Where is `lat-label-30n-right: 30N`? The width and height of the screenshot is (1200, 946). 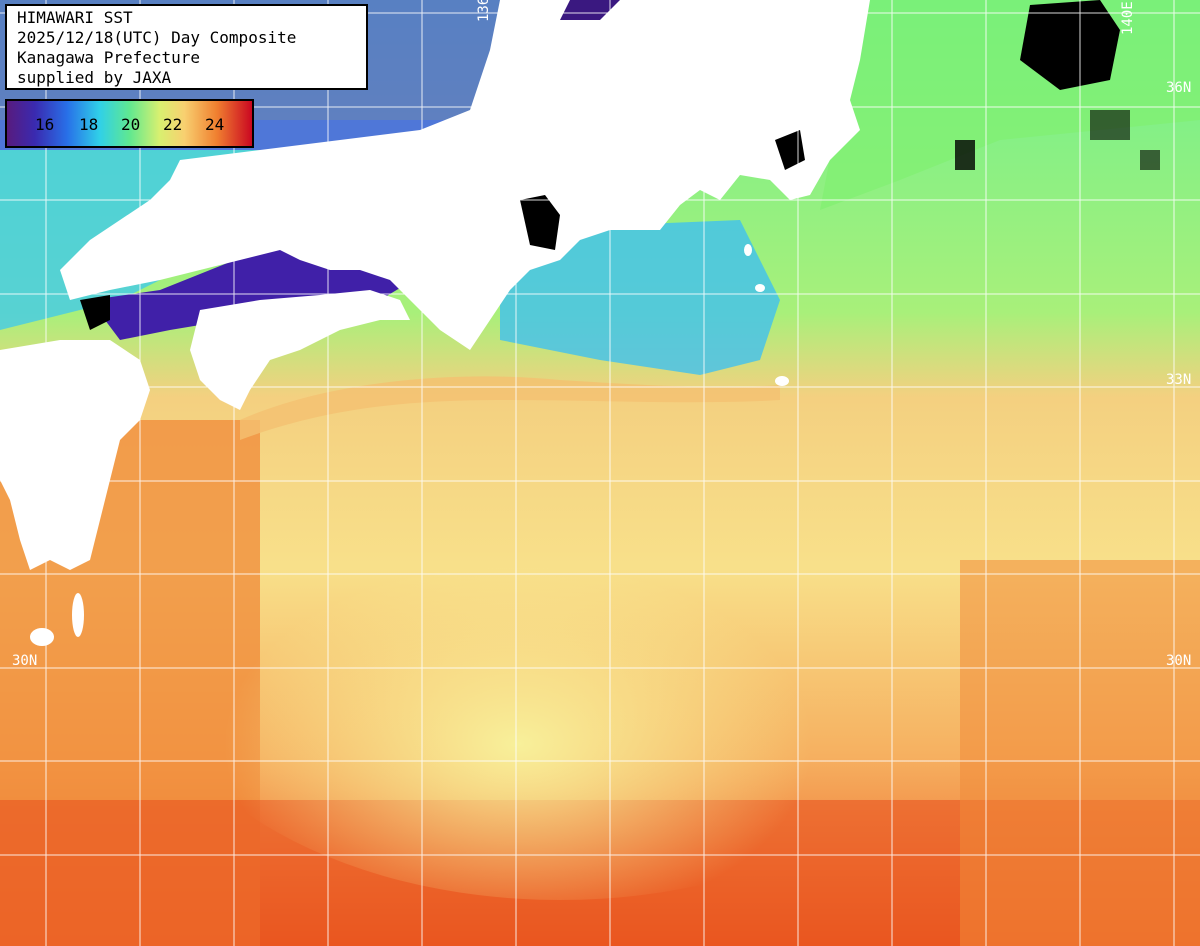 lat-label-30n-right: 30N is located at coordinates (1179, 661).